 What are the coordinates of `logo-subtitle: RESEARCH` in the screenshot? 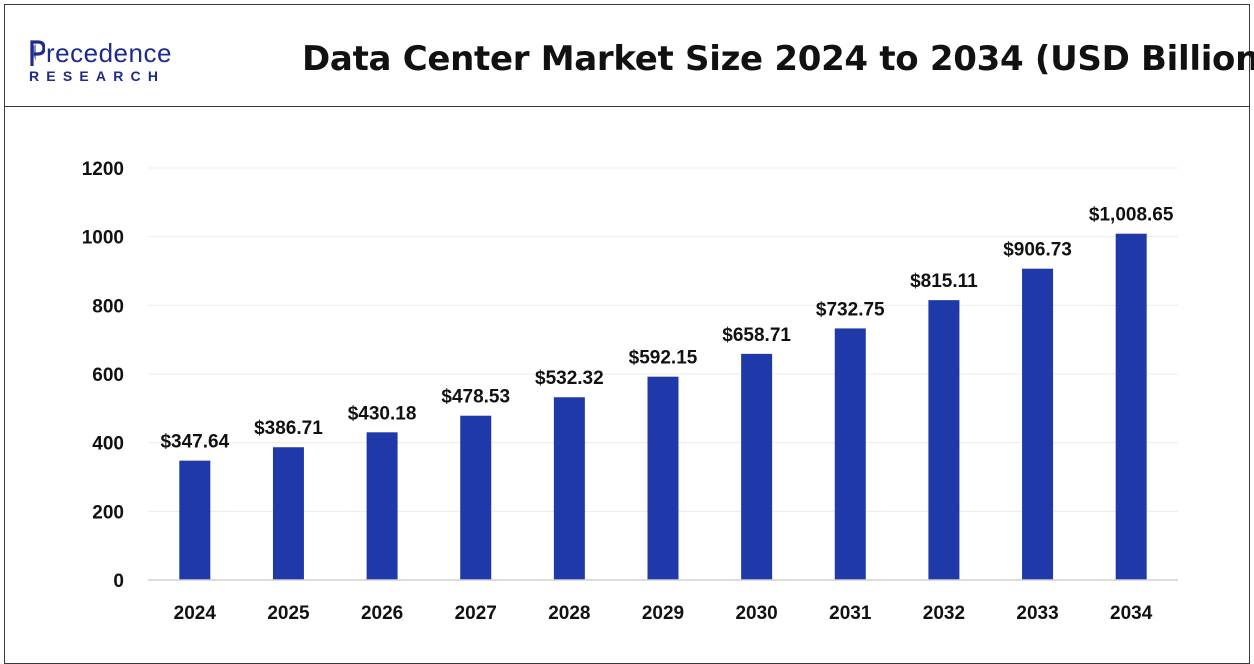 It's located at (97, 76).